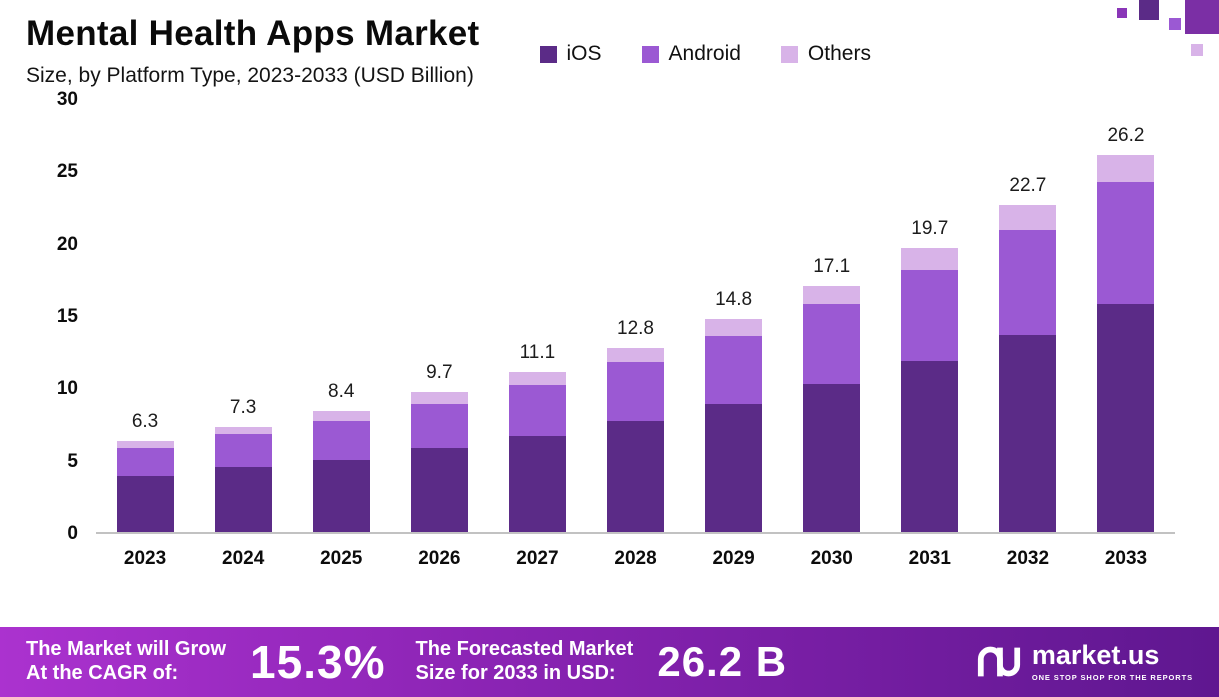 This screenshot has height=697, width=1219. I want to click on x-axis-label: 2025, so click(341, 558).